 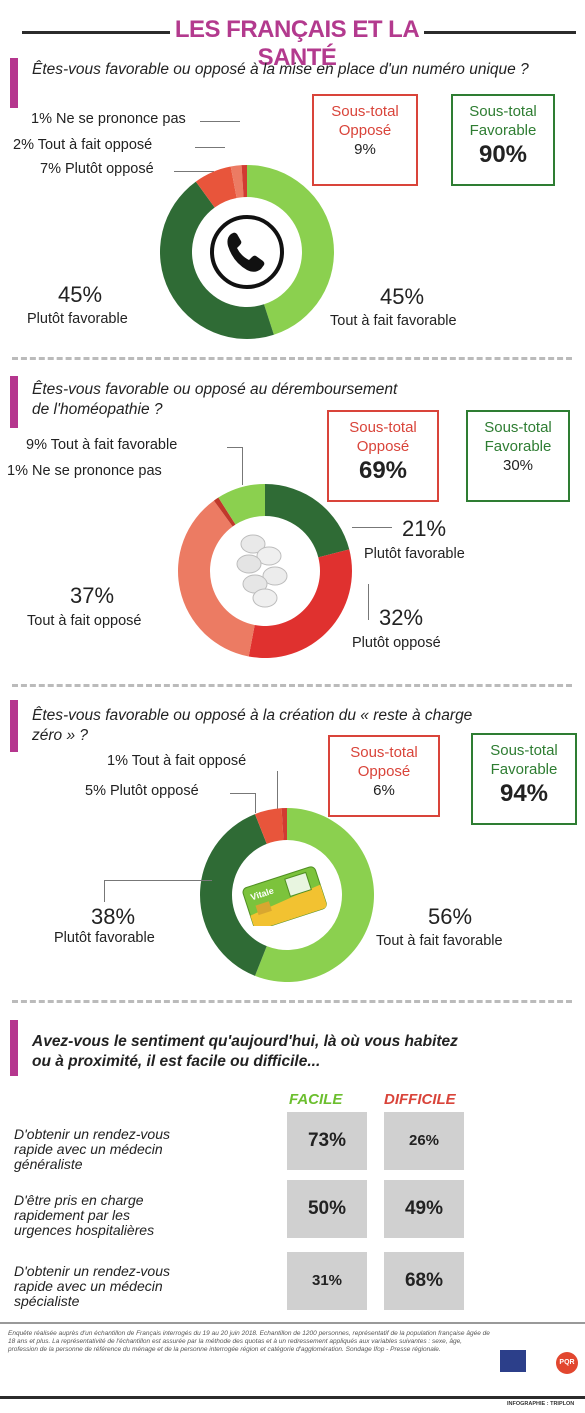 I want to click on subtotal-favorable-box: Sous-total Favorable 90%, so click(x=503, y=140).